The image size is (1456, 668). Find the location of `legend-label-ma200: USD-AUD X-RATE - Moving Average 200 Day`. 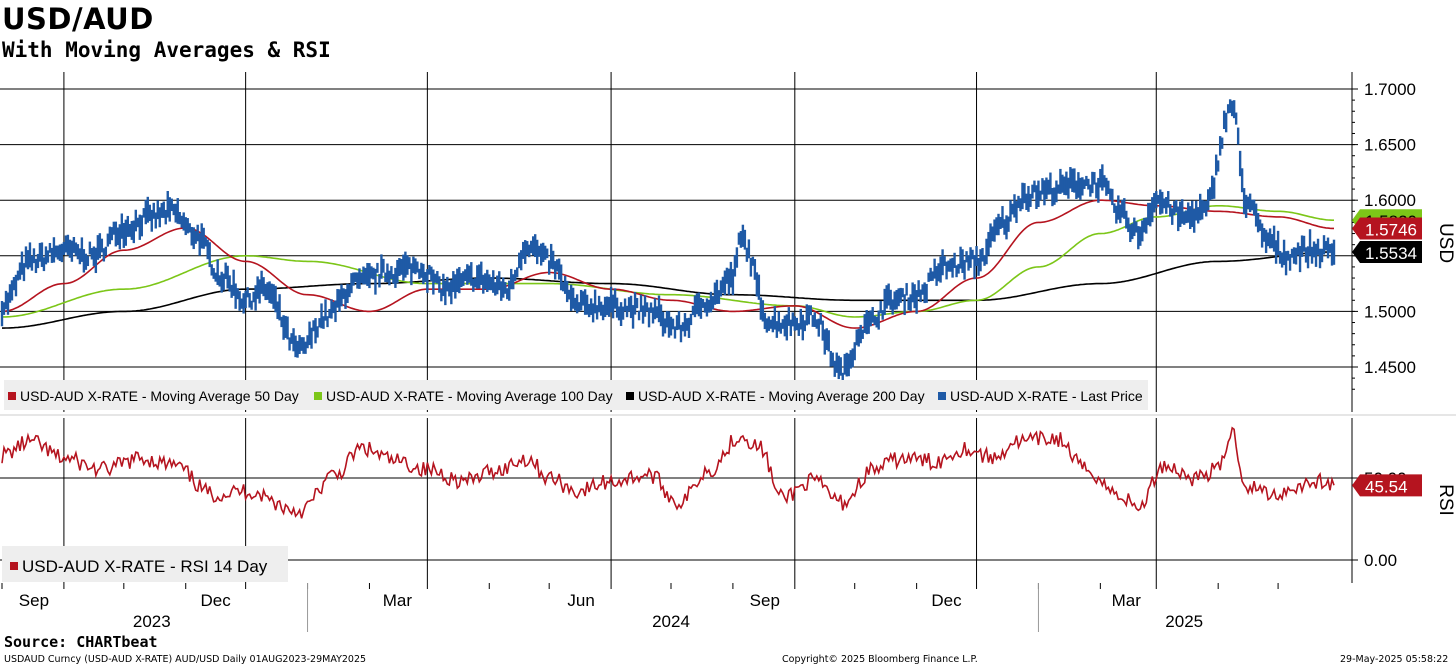

legend-label-ma200: USD-AUD X-RATE - Moving Average 200 Day is located at coordinates (781, 396).